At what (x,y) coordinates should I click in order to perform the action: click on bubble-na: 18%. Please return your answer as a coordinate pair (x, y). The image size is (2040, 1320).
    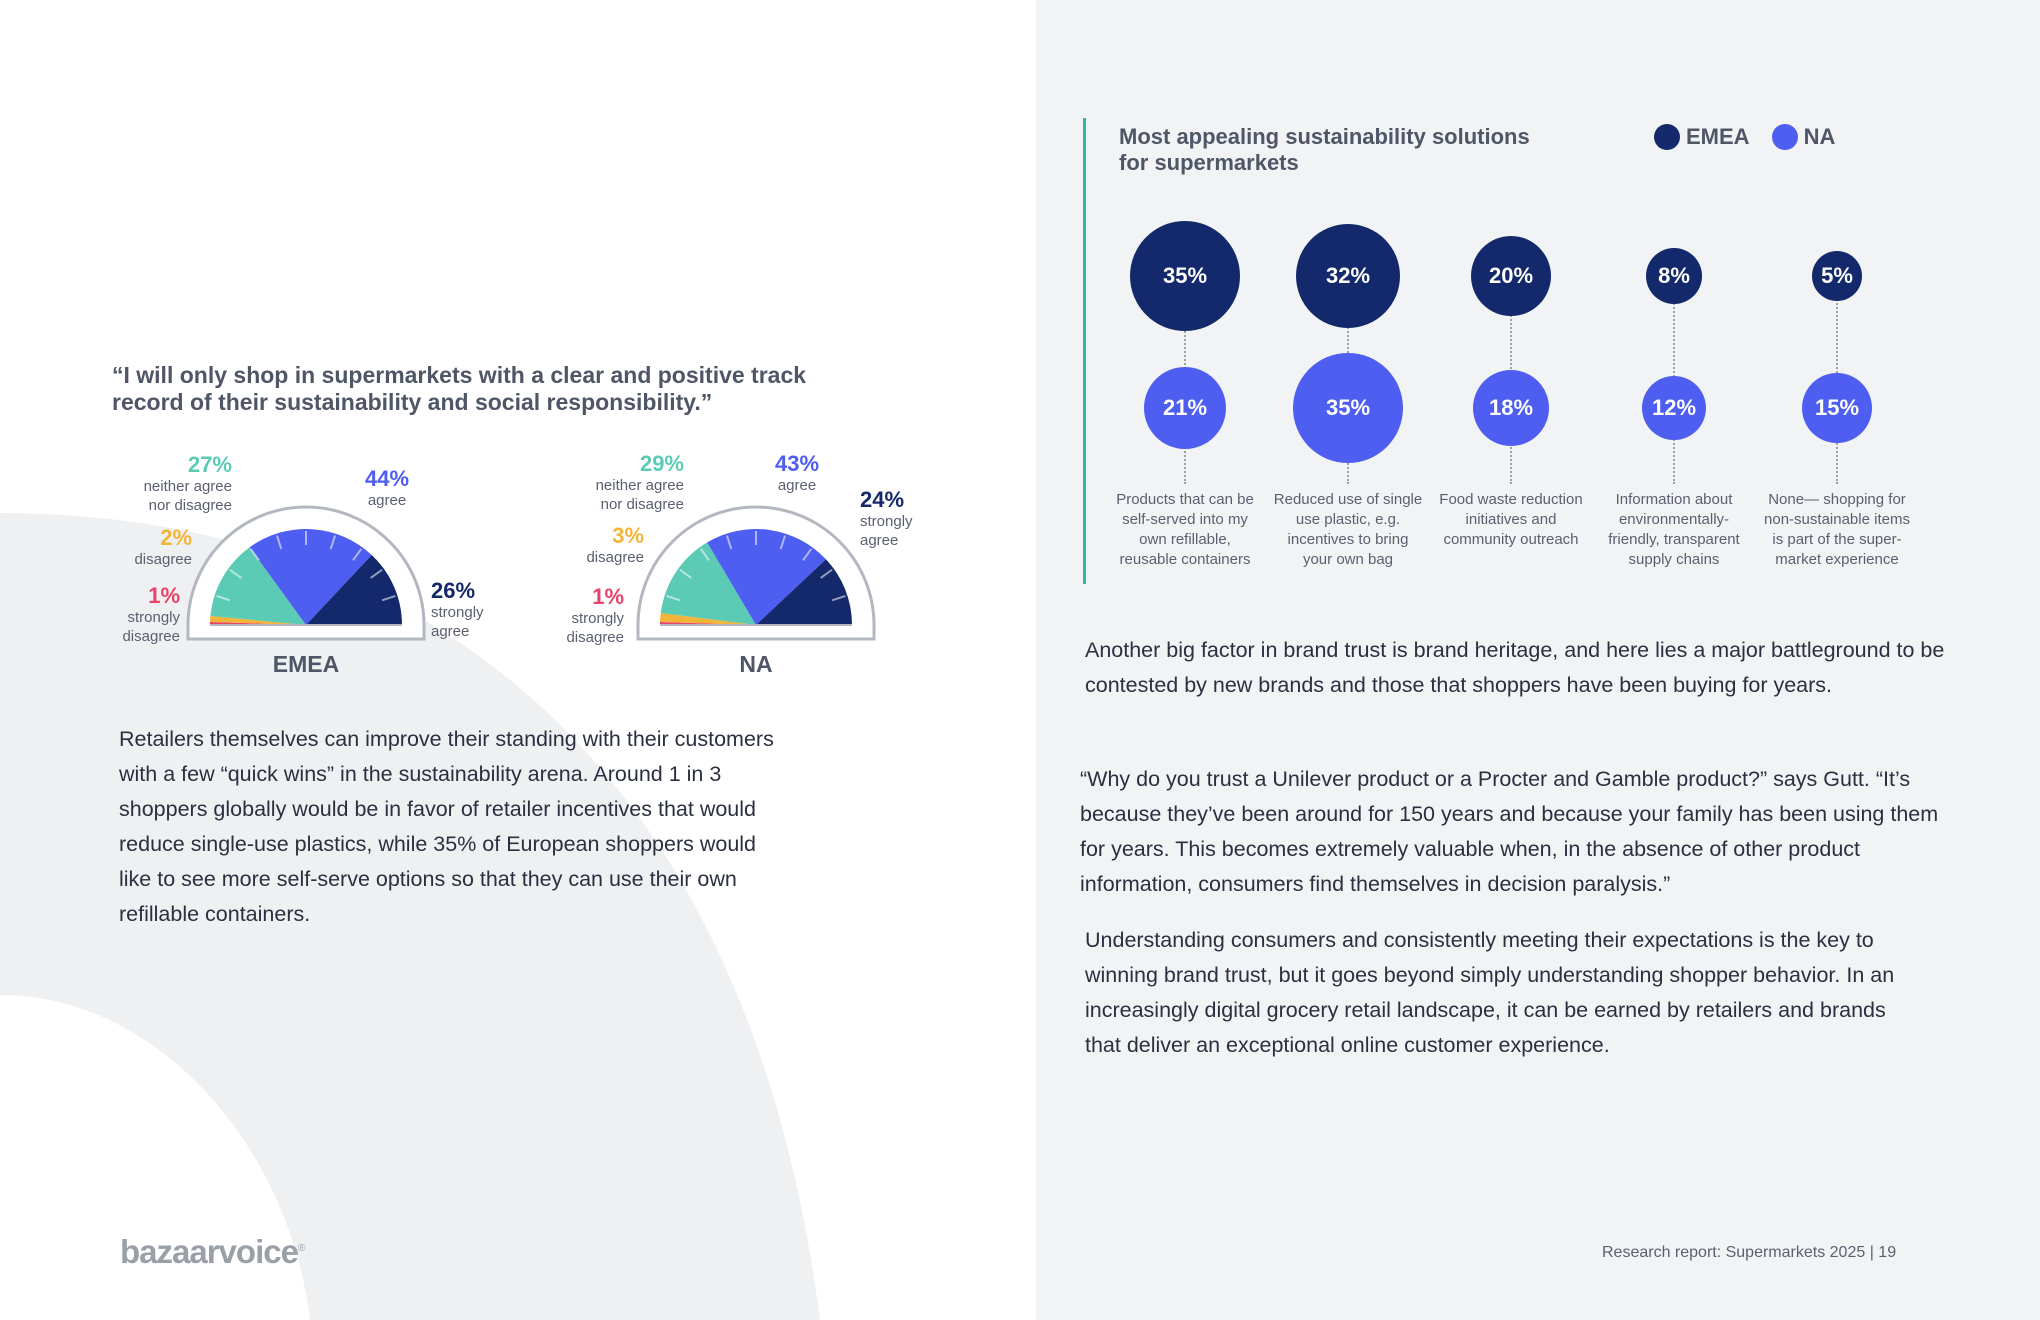
    Looking at the image, I should click on (1511, 408).